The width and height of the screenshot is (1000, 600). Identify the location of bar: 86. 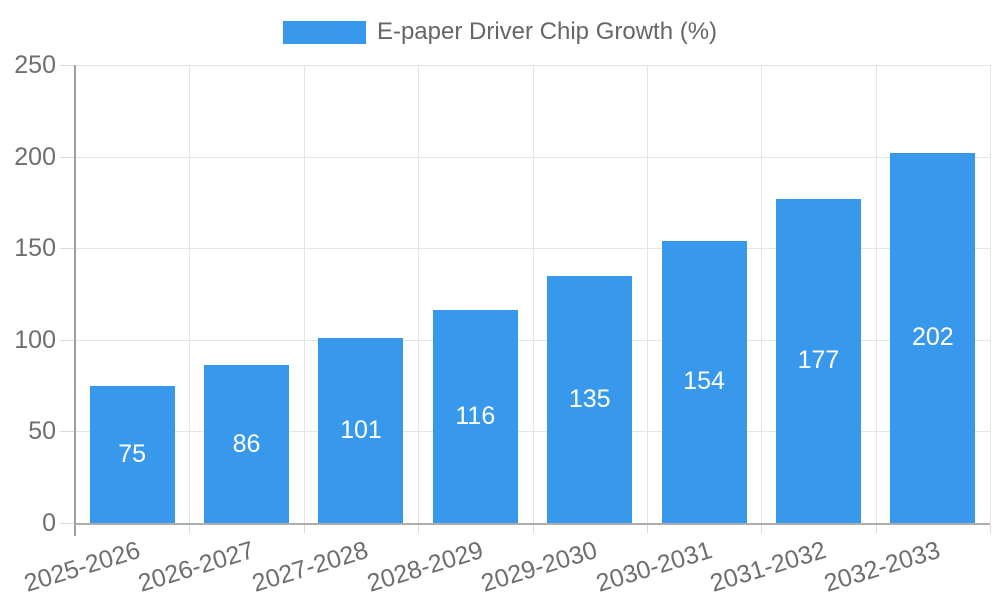
(247, 444).